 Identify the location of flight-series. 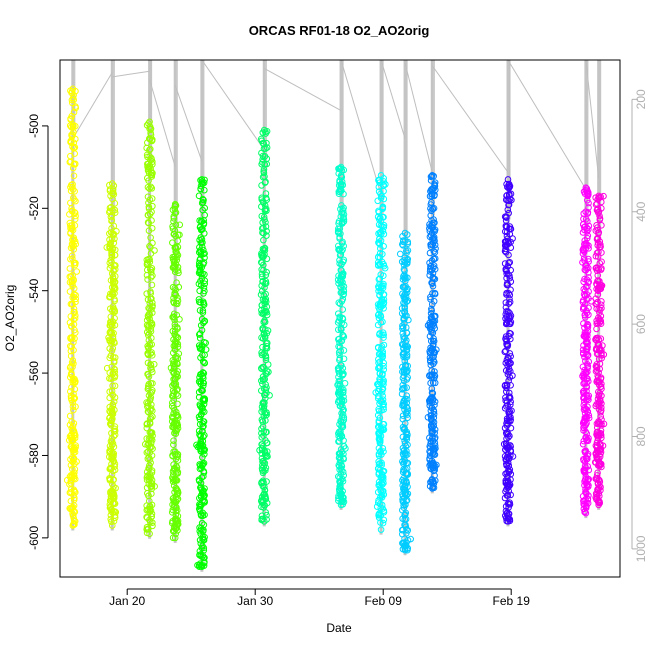
(432, 332).